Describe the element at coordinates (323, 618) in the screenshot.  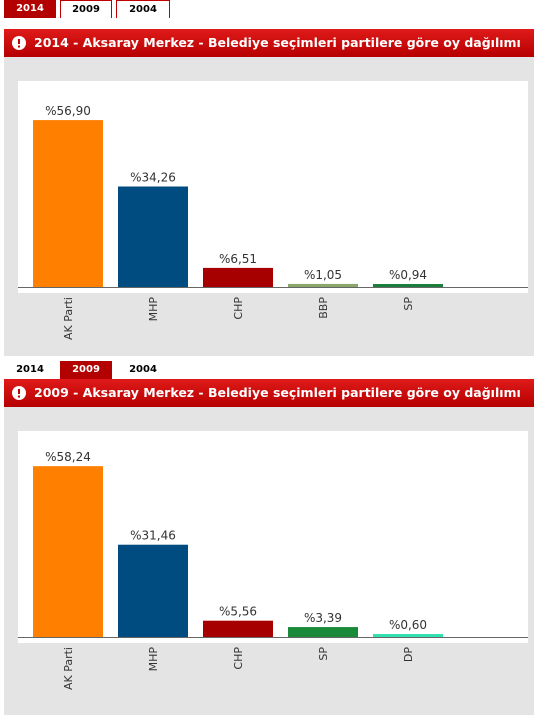
I see `bar-value-label: %3,39` at that location.